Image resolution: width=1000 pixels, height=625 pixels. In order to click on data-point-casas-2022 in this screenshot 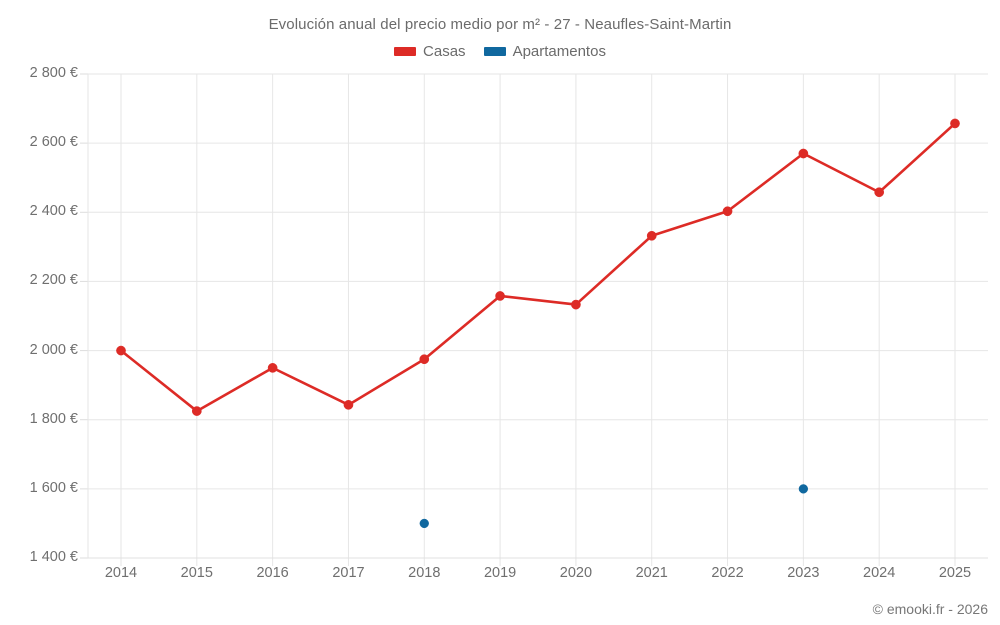, I will do `click(727, 211)`.